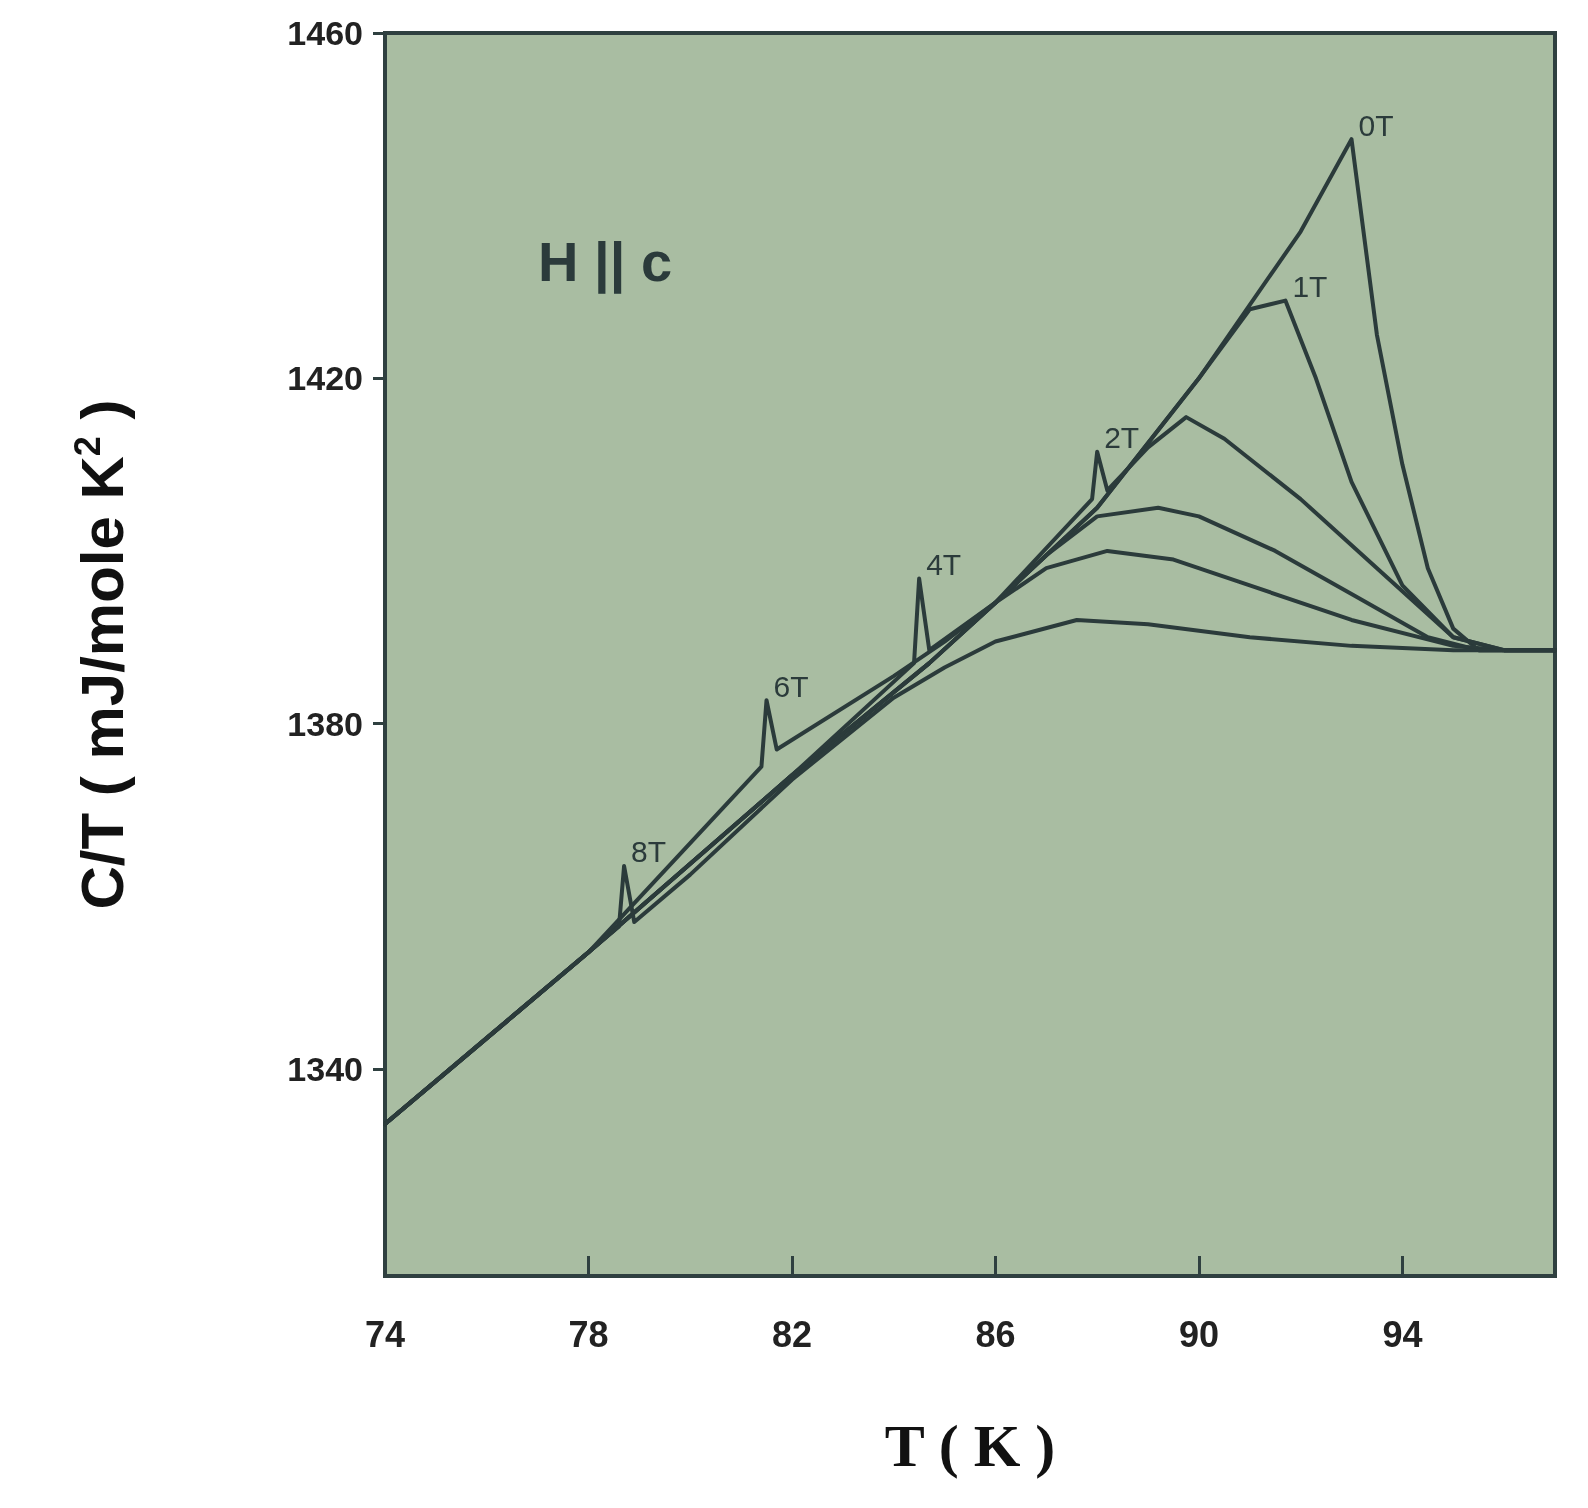  What do you see at coordinates (325, 723) in the screenshot?
I see `y-tick-label: 1380` at bounding box center [325, 723].